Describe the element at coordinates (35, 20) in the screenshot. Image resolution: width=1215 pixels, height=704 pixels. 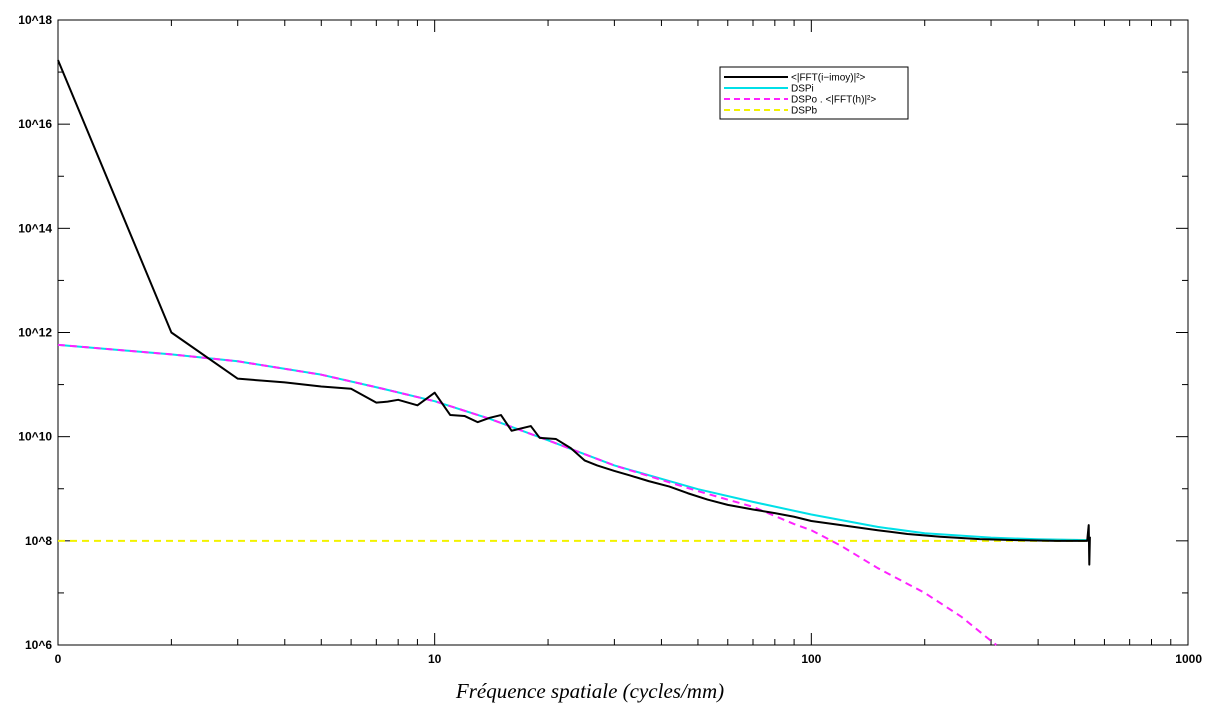
I see `y-tick-label: 10^18` at that location.